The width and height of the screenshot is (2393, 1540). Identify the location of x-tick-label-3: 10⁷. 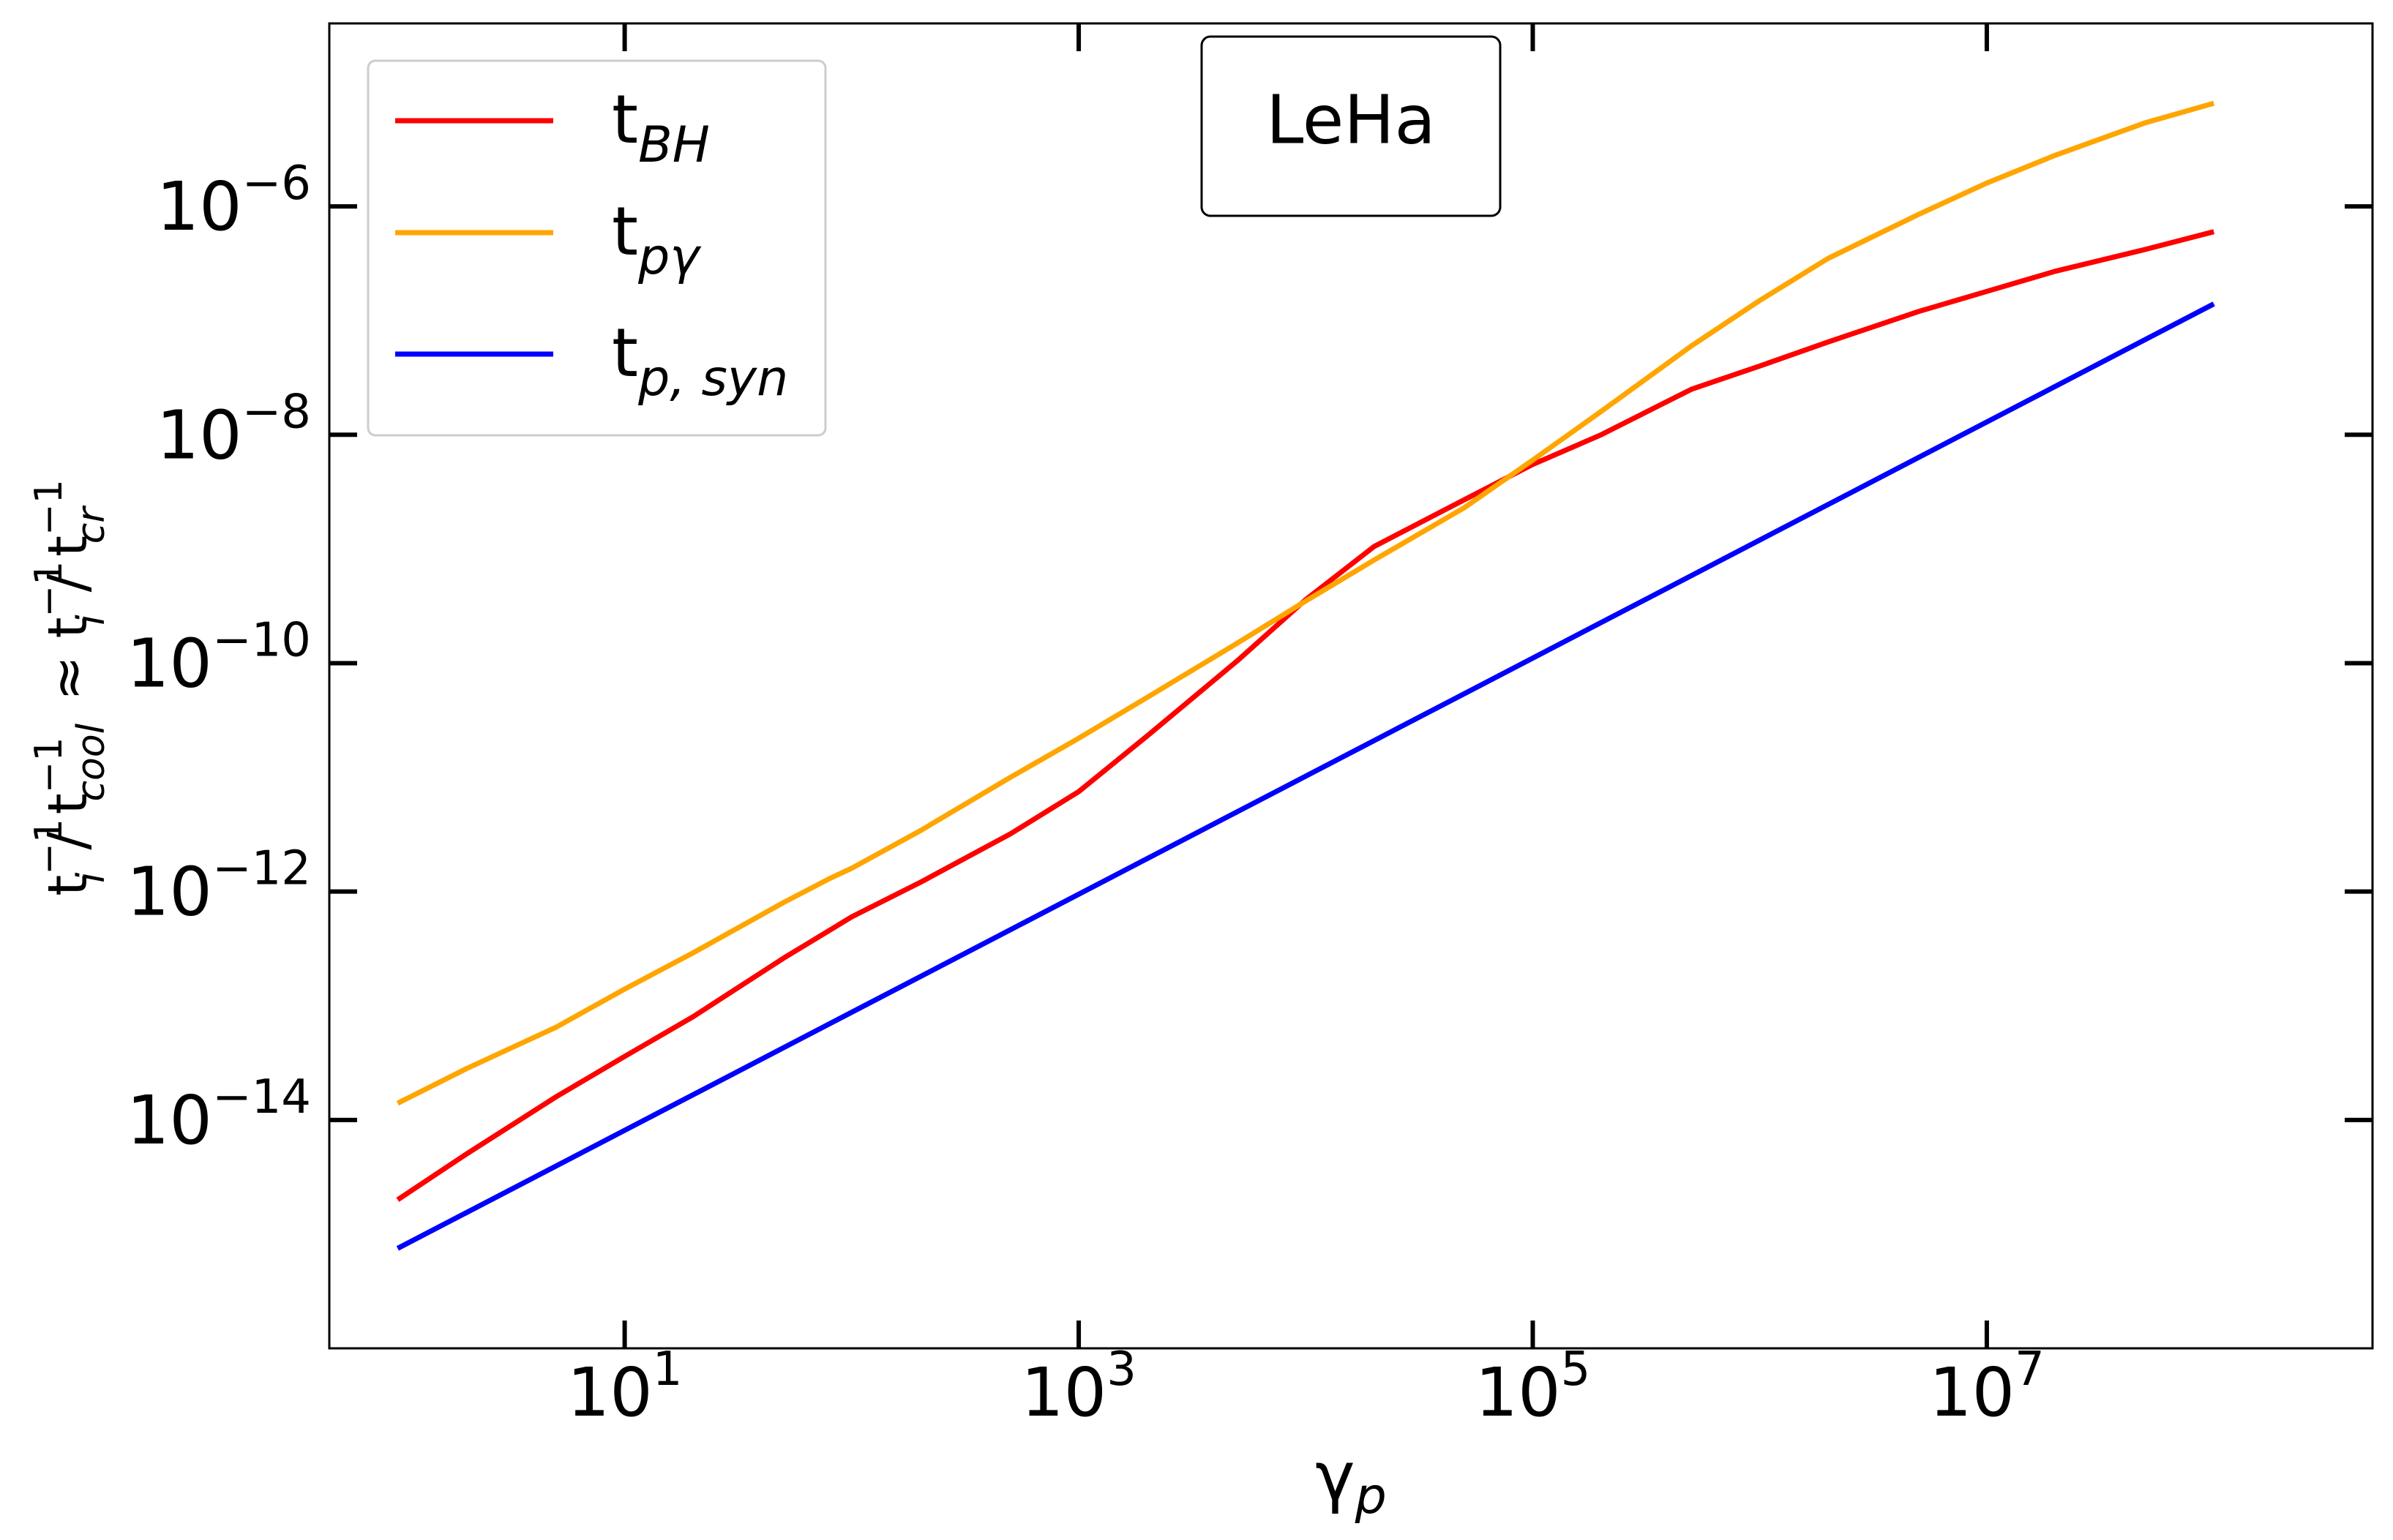
(1987, 1387).